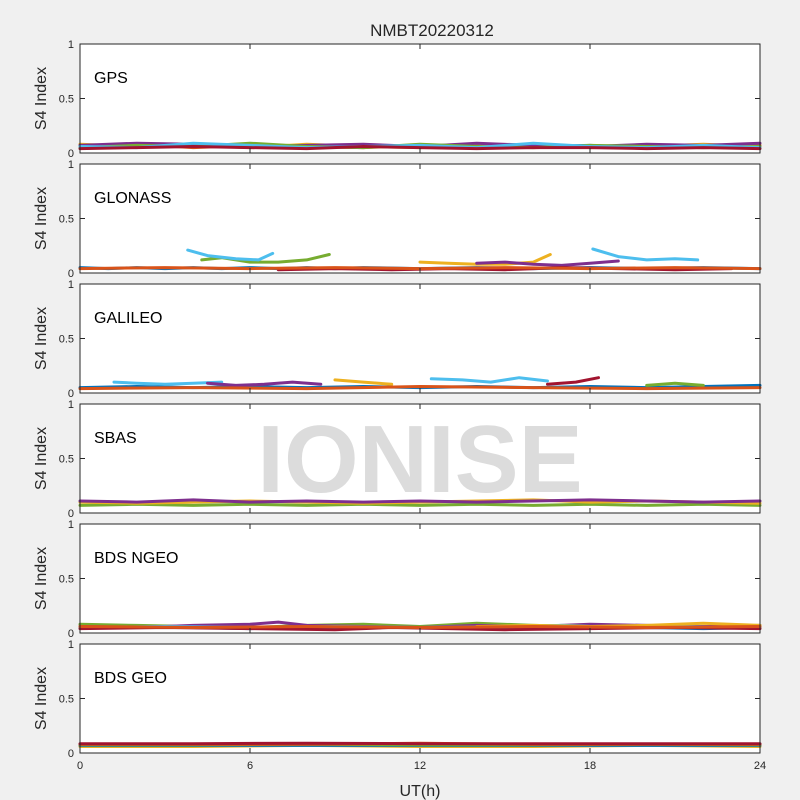 This screenshot has width=800, height=800. What do you see at coordinates (115, 438) in the screenshot?
I see `panel-label: SBAS` at bounding box center [115, 438].